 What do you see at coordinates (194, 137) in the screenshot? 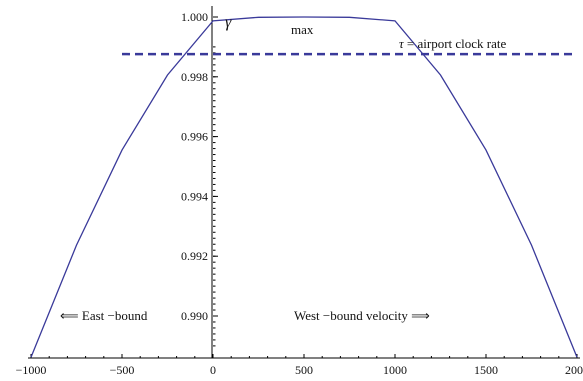
I see `y-tick-label: 0.996` at bounding box center [194, 137].